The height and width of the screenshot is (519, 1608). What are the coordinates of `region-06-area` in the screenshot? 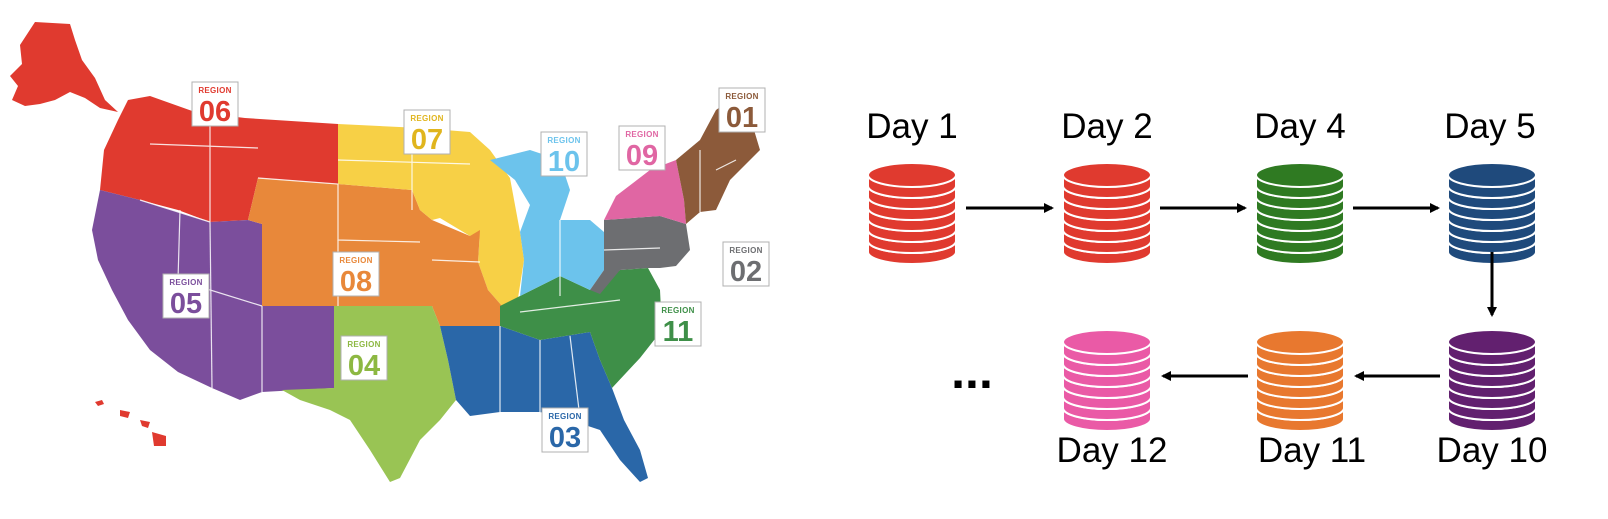 It's located at (219, 159).